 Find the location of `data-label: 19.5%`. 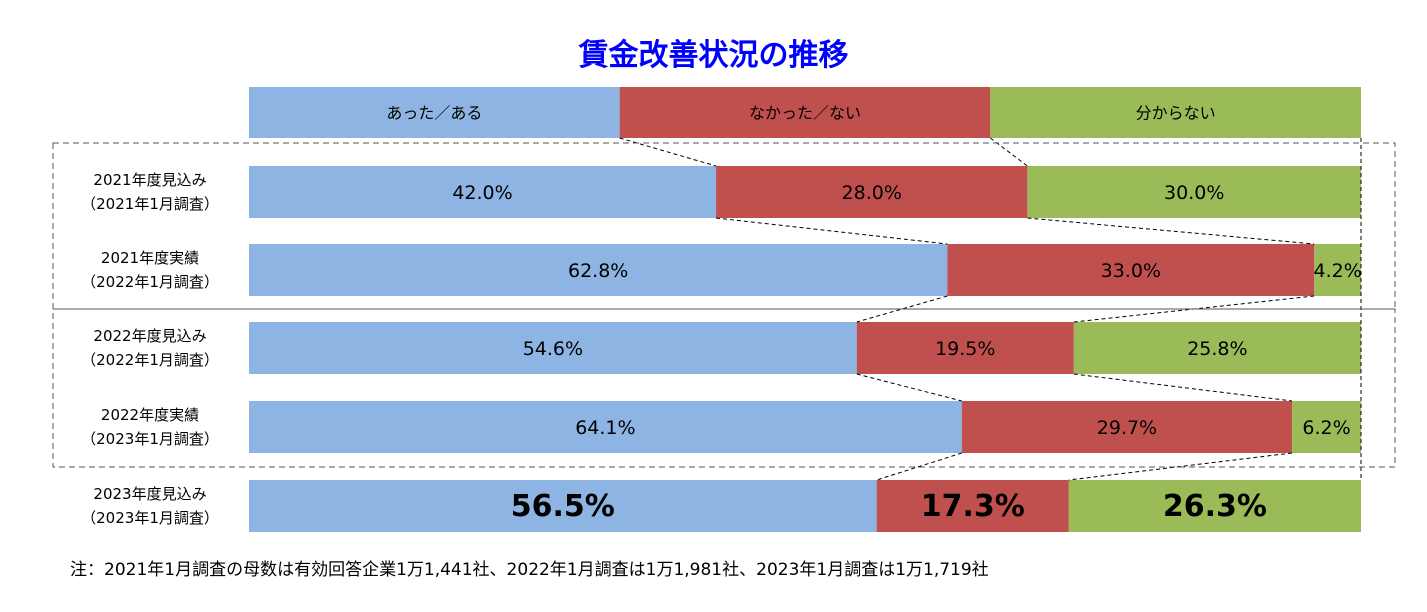

data-label: 19.5% is located at coordinates (965, 349).